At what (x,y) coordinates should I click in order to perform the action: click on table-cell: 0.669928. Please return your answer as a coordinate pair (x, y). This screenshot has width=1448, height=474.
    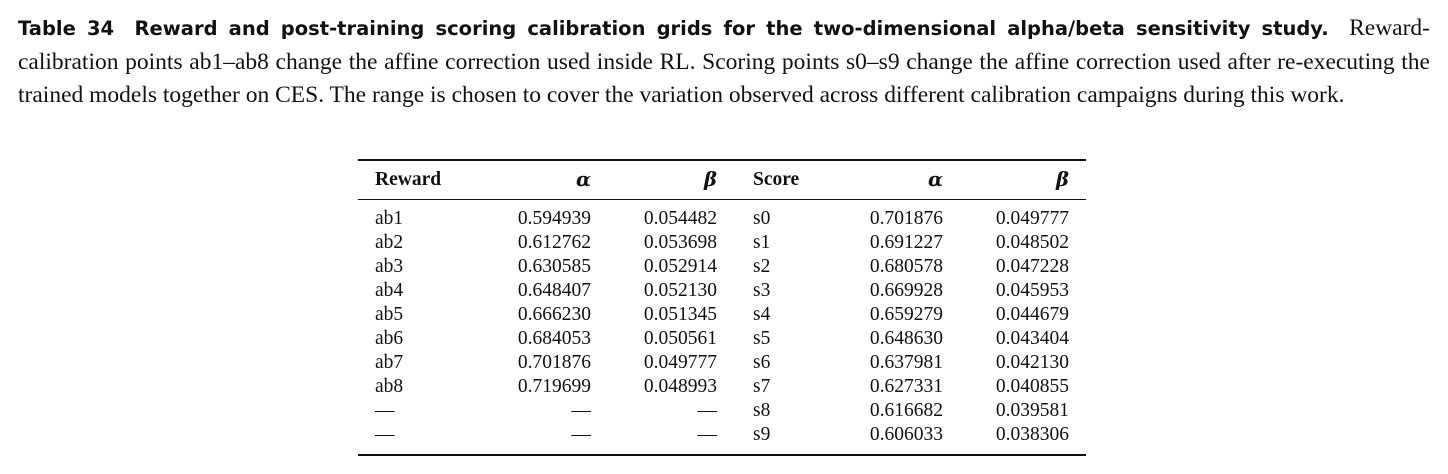
    Looking at the image, I should click on (906, 290).